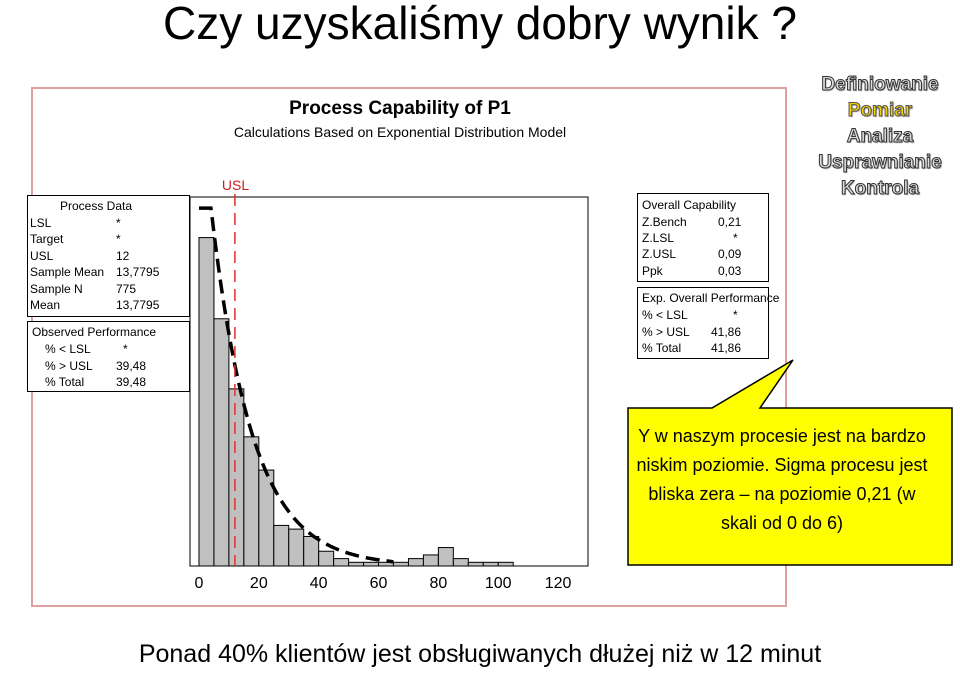 The height and width of the screenshot is (673, 960). I want to click on capability-row-label: Z.Bench, so click(664, 222).